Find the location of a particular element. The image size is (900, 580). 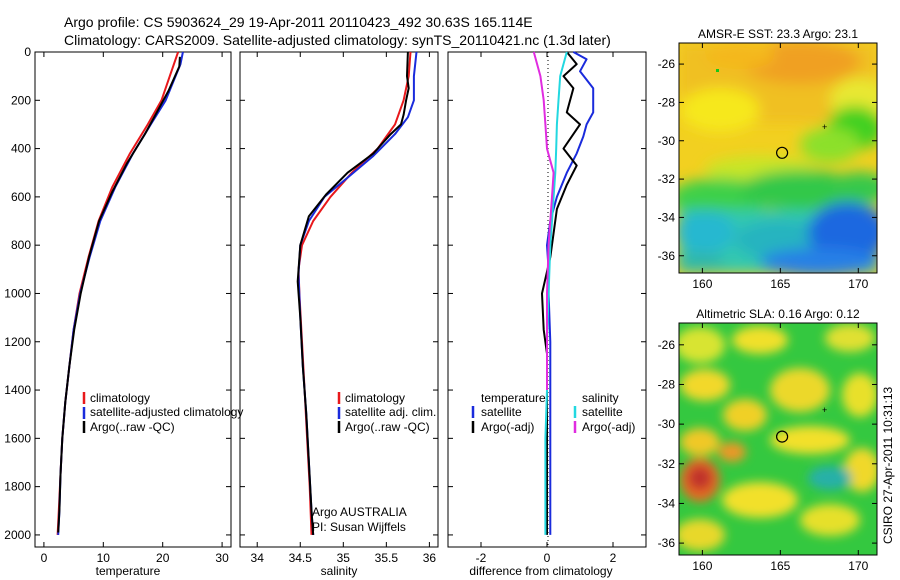

sst-map-frame is located at coordinates (778, 158).